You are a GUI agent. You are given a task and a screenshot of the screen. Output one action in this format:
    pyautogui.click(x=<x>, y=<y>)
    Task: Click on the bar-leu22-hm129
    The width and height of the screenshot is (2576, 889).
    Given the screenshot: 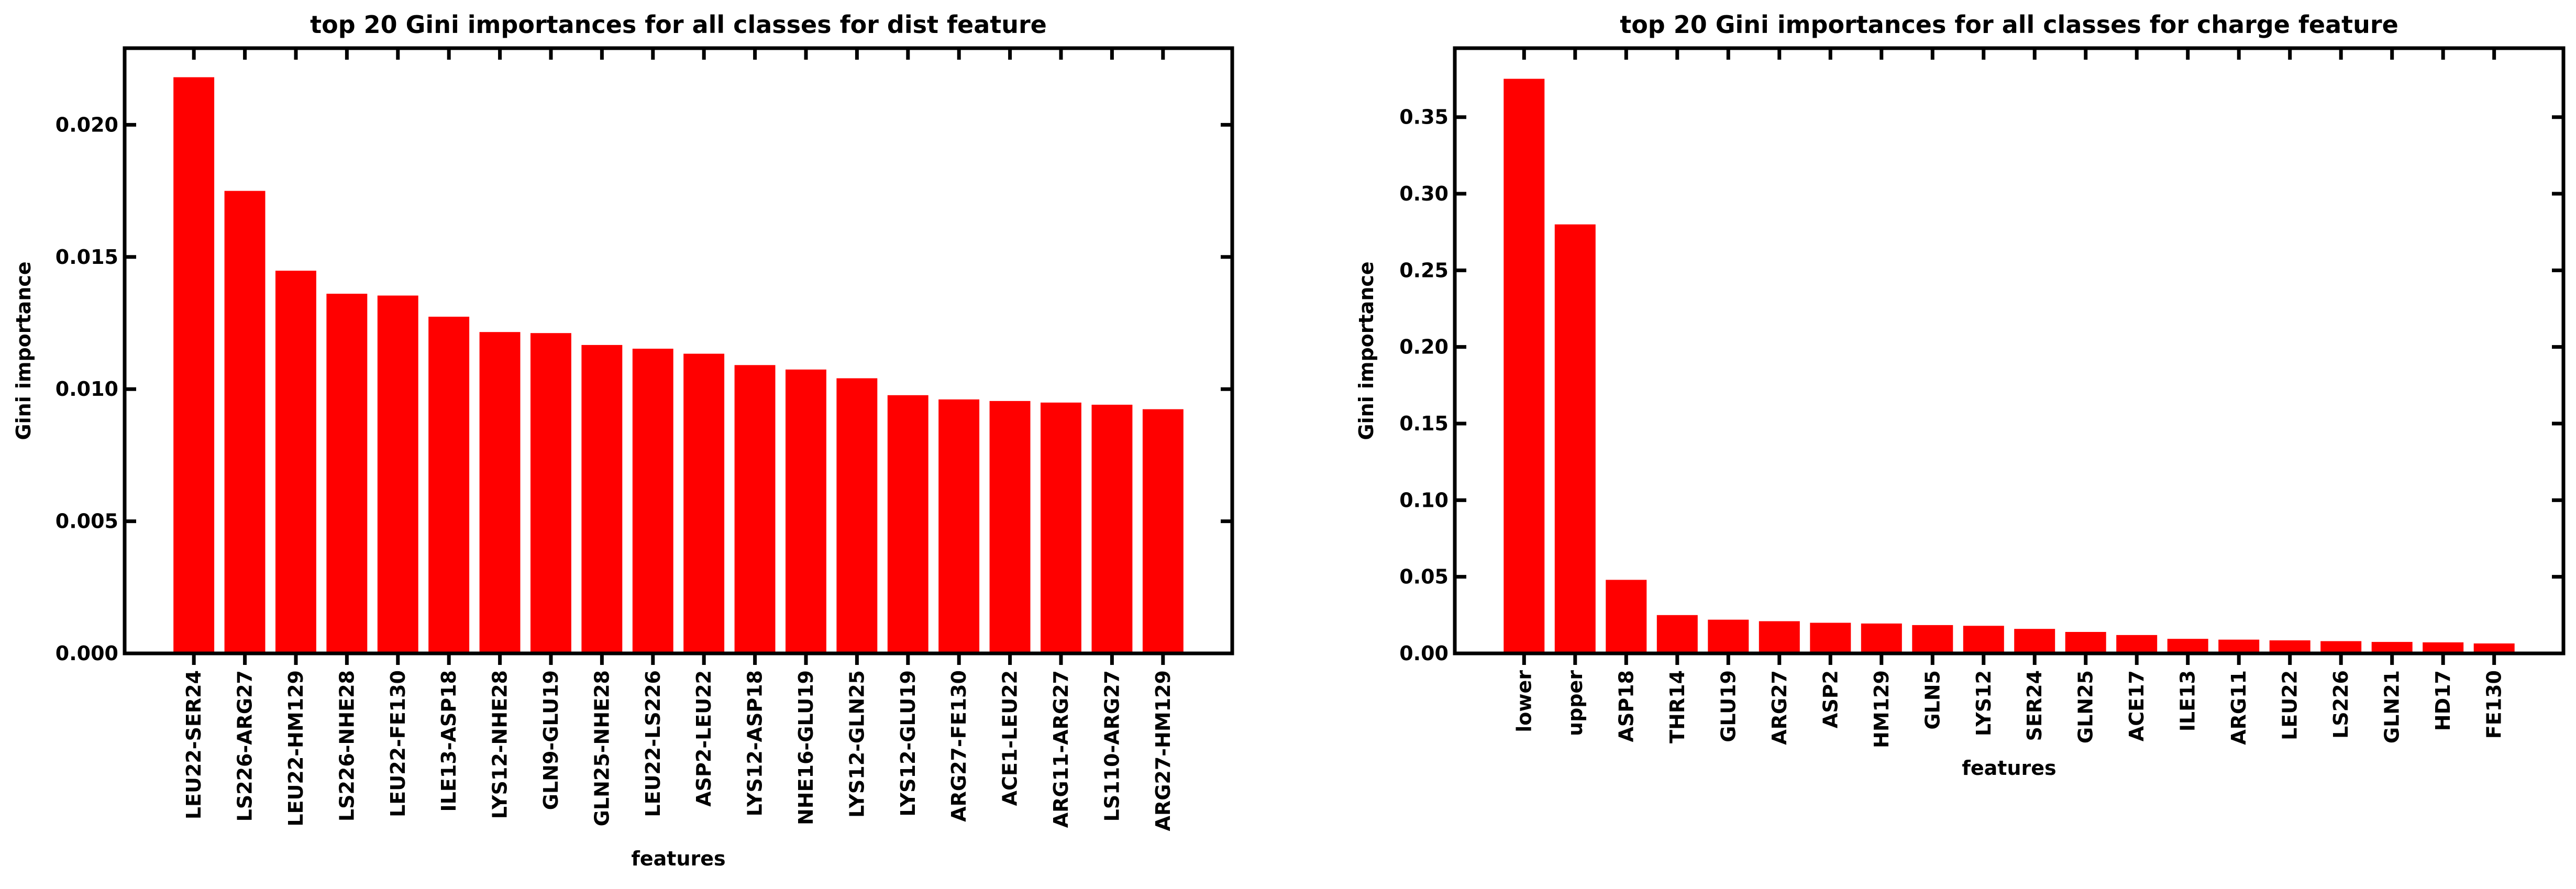 What is the action you would take?
    pyautogui.click(x=295, y=462)
    